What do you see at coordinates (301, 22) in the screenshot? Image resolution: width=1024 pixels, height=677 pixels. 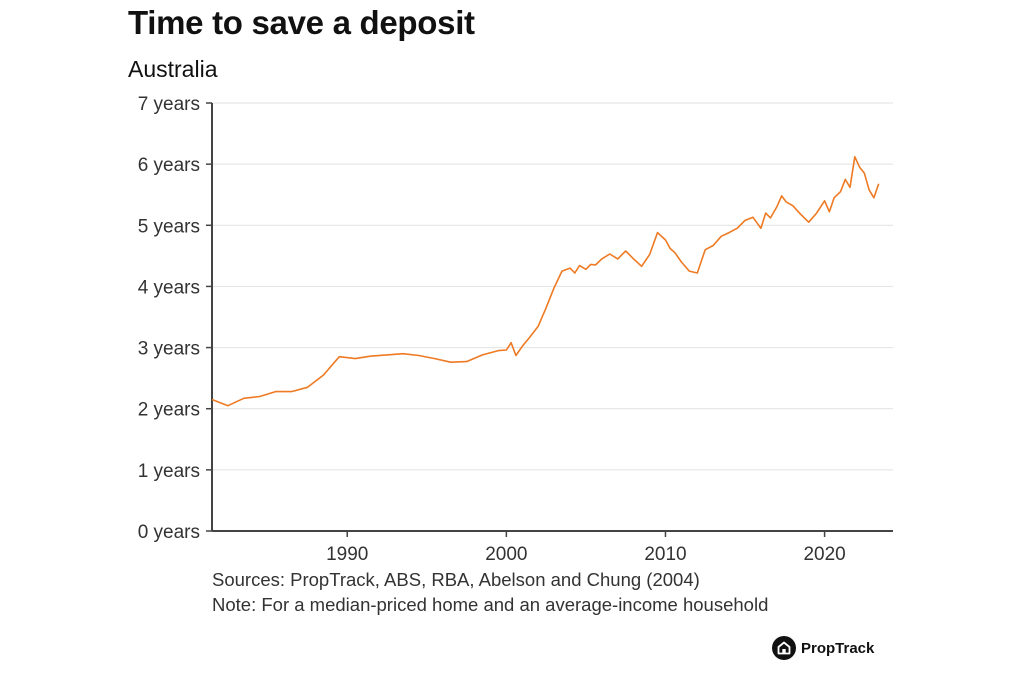 I see `chart-title: Time to save a deposit` at bounding box center [301, 22].